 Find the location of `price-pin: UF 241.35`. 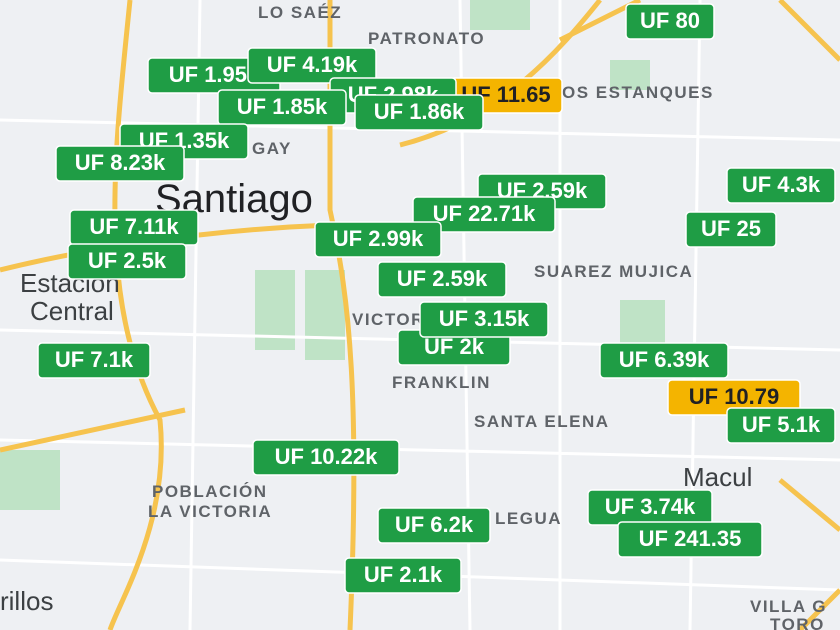

price-pin: UF 241.35 is located at coordinates (690, 539).